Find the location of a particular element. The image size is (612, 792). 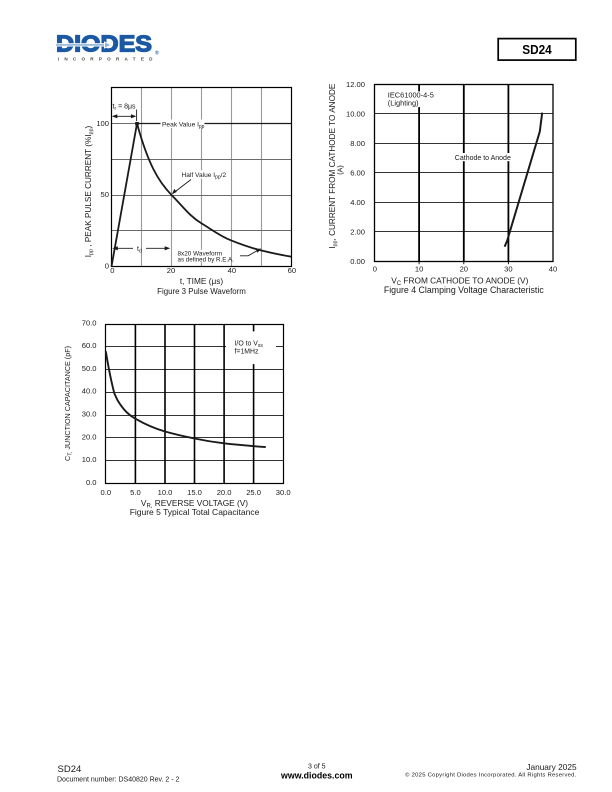

svg-text: f=1MHz is located at coordinates (247, 351).